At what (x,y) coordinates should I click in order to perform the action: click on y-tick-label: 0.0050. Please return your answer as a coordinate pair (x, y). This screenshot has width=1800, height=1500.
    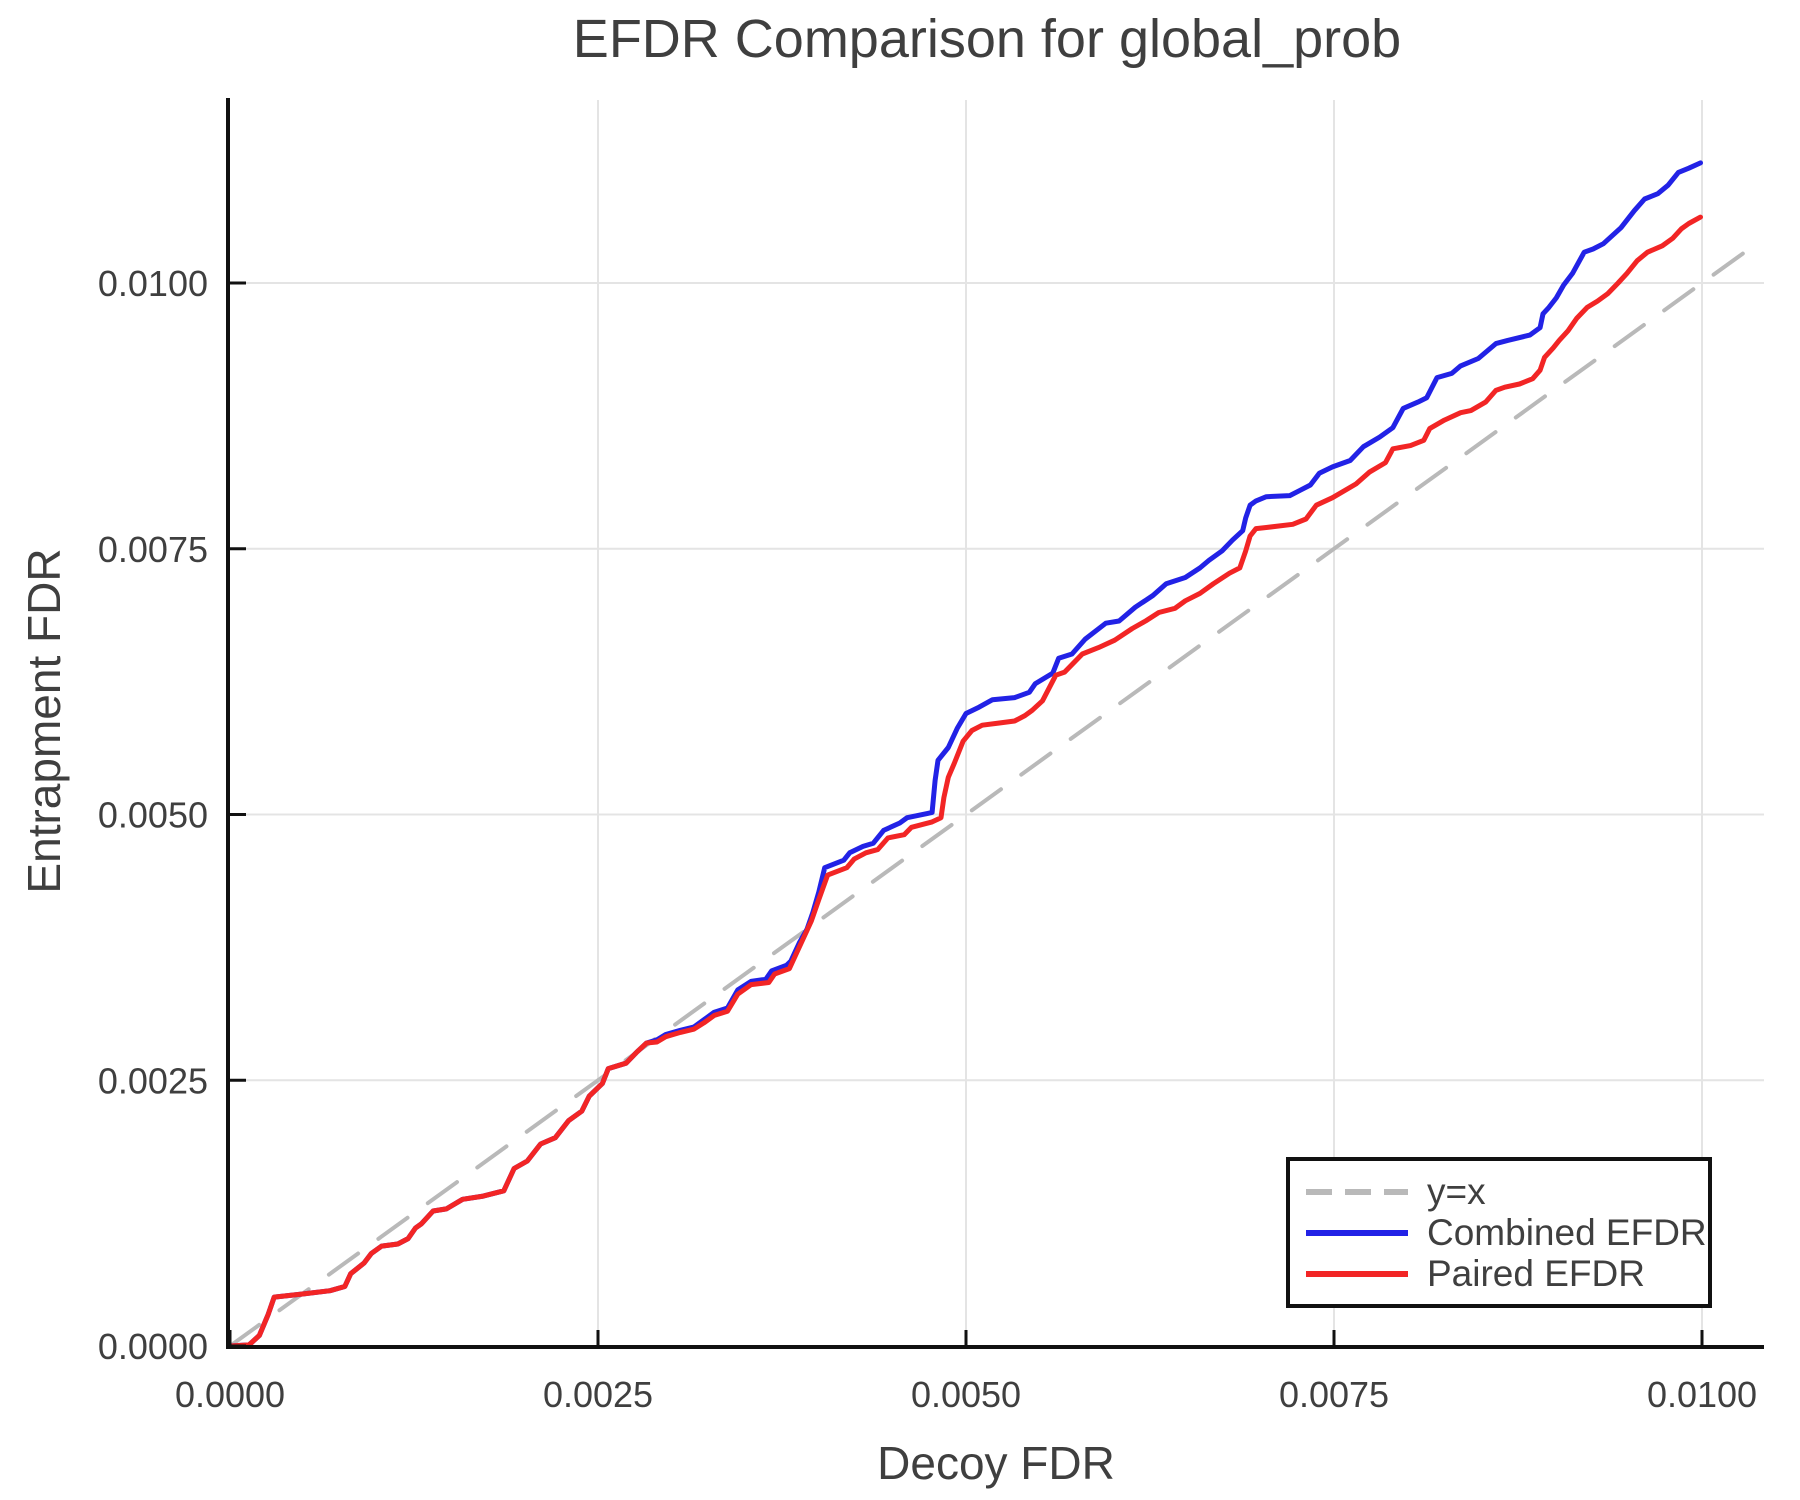
    Looking at the image, I should click on (153, 815).